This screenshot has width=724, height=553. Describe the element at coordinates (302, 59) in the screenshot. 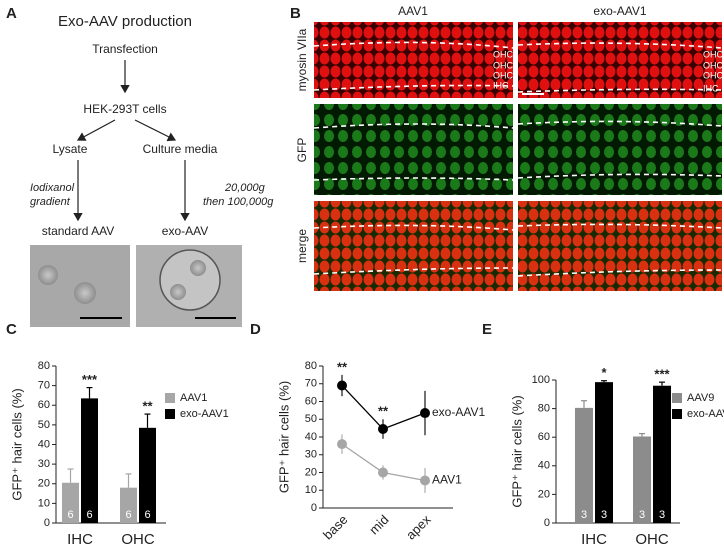

I see `row-label: myosin VIIa` at that location.